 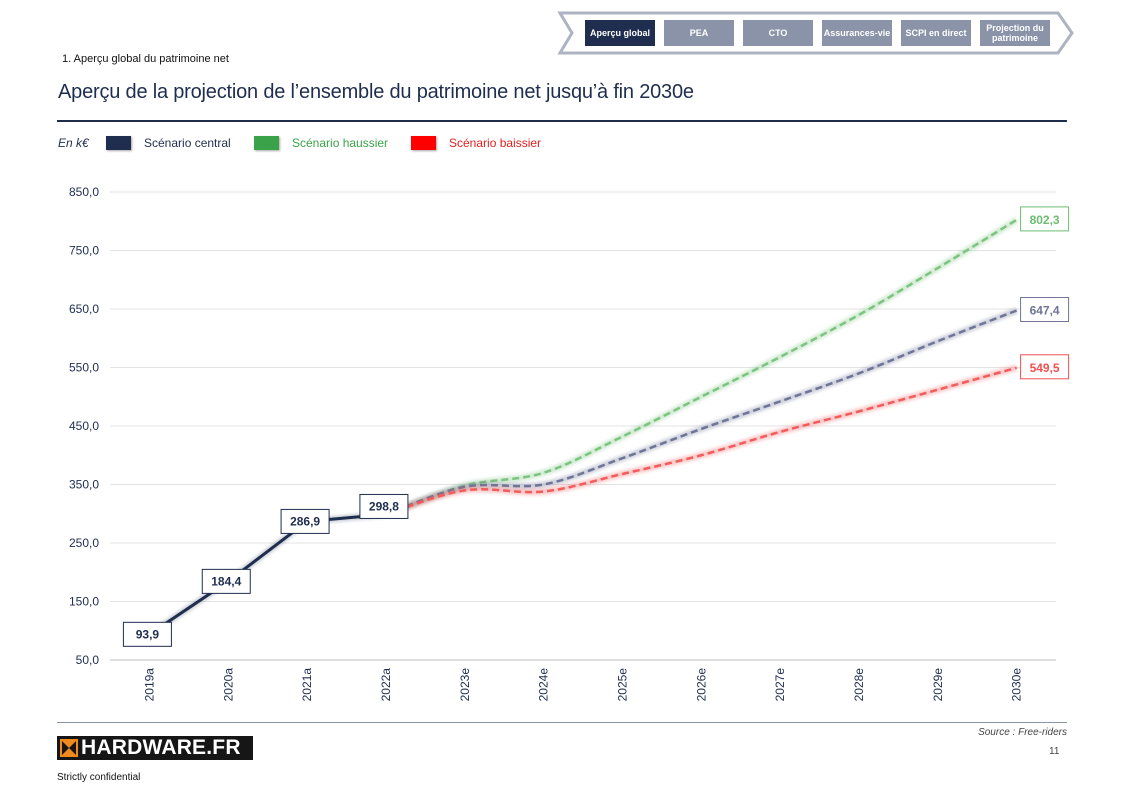 I want to click on data-label: 184,4, so click(x=226, y=581).